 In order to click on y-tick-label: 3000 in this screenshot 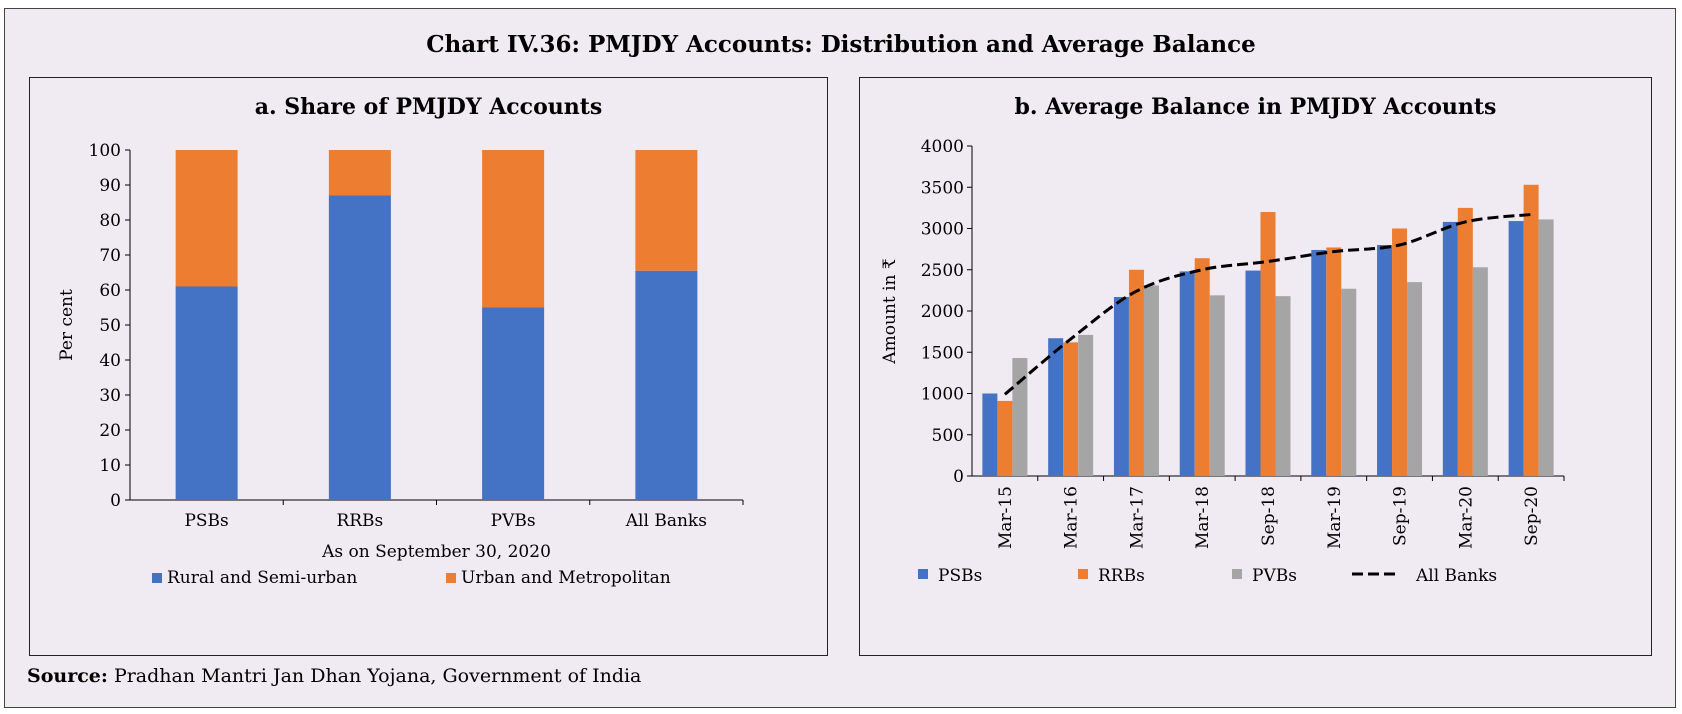, I will do `click(942, 230)`.